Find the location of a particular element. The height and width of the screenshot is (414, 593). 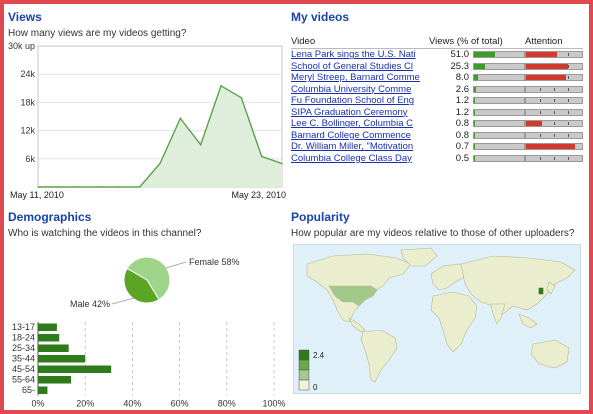

views-ytick-label: 30k up is located at coordinates (21, 46).